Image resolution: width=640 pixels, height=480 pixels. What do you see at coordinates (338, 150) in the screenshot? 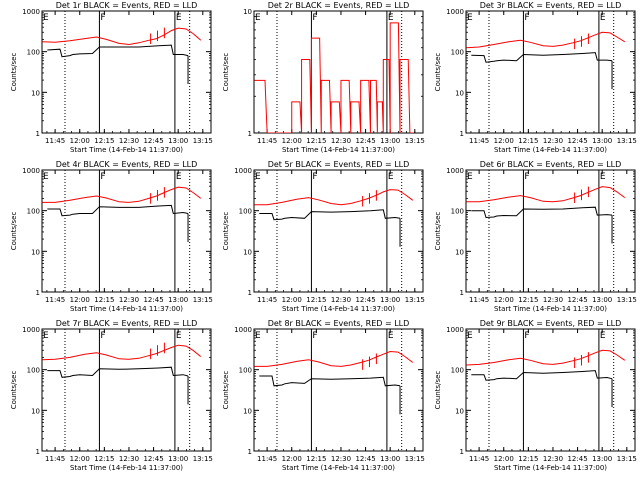
I see `x-axis-label: Start Time (14-Feb-14 11:37:00)` at bounding box center [338, 150].